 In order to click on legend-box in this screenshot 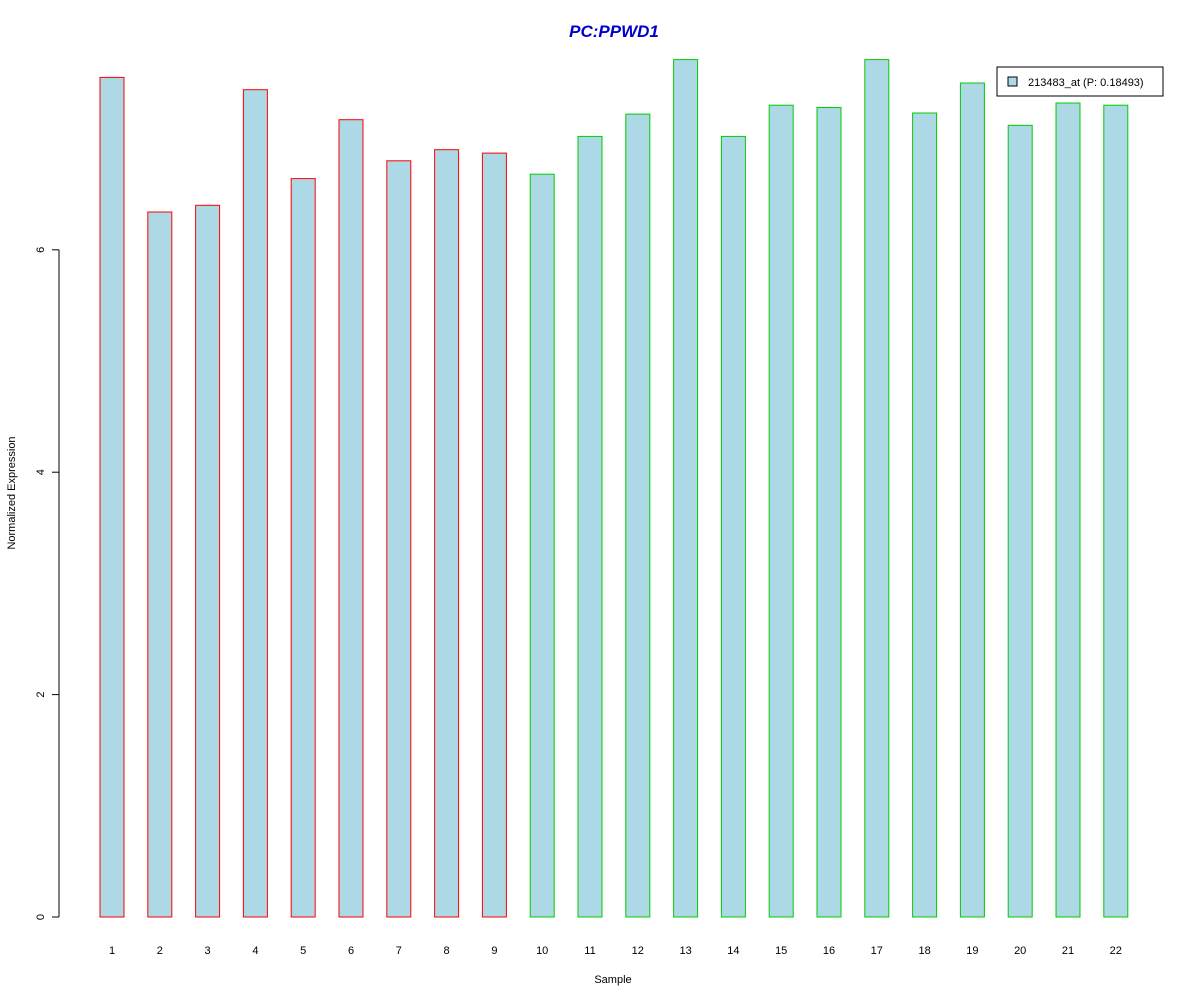, I will do `click(1080, 81)`.